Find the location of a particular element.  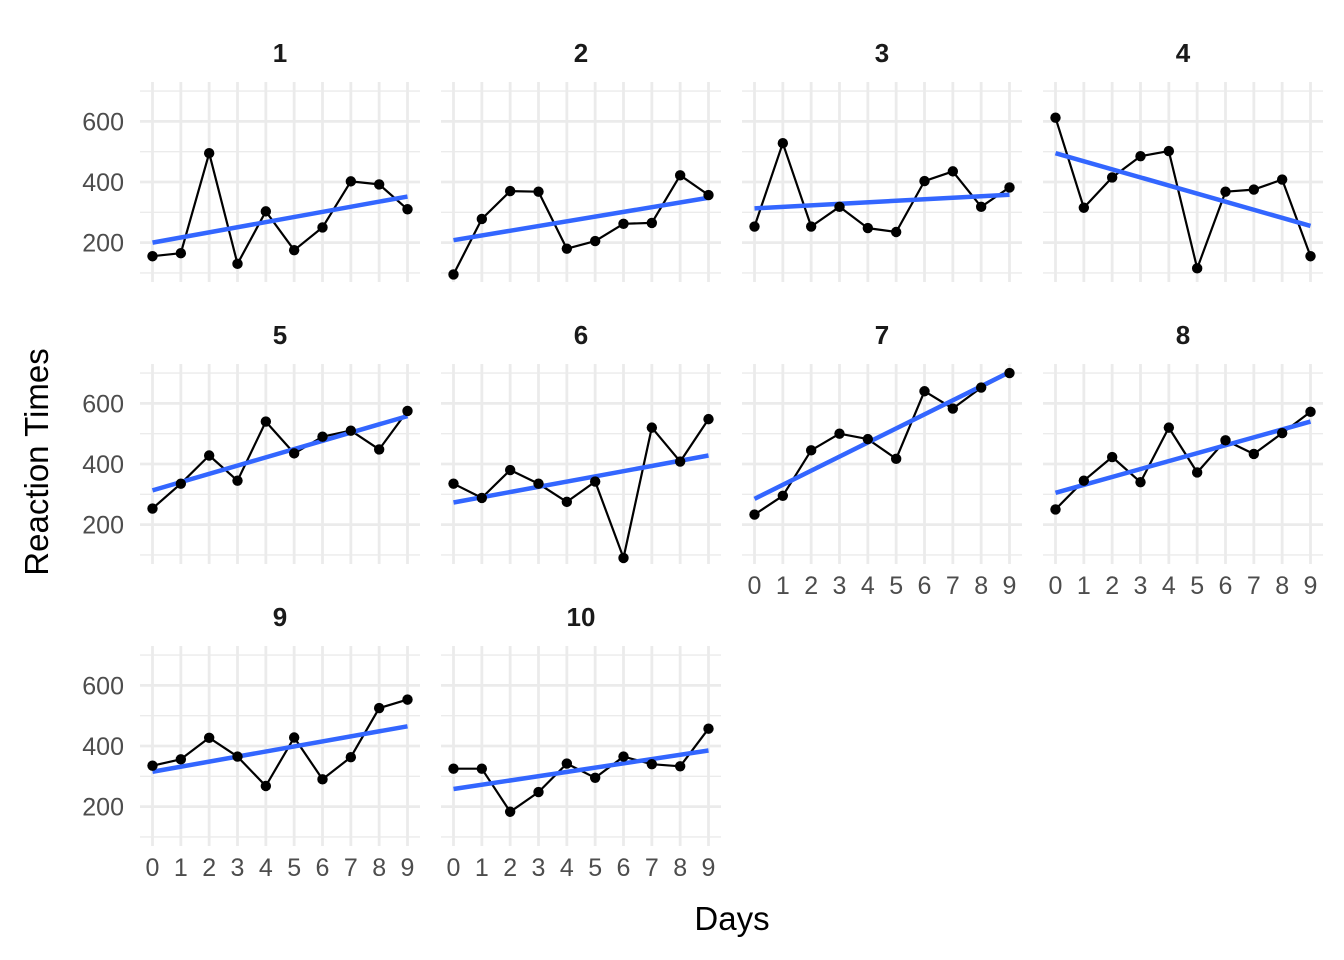

facet-strip-label: 2 is located at coordinates (581, 53).